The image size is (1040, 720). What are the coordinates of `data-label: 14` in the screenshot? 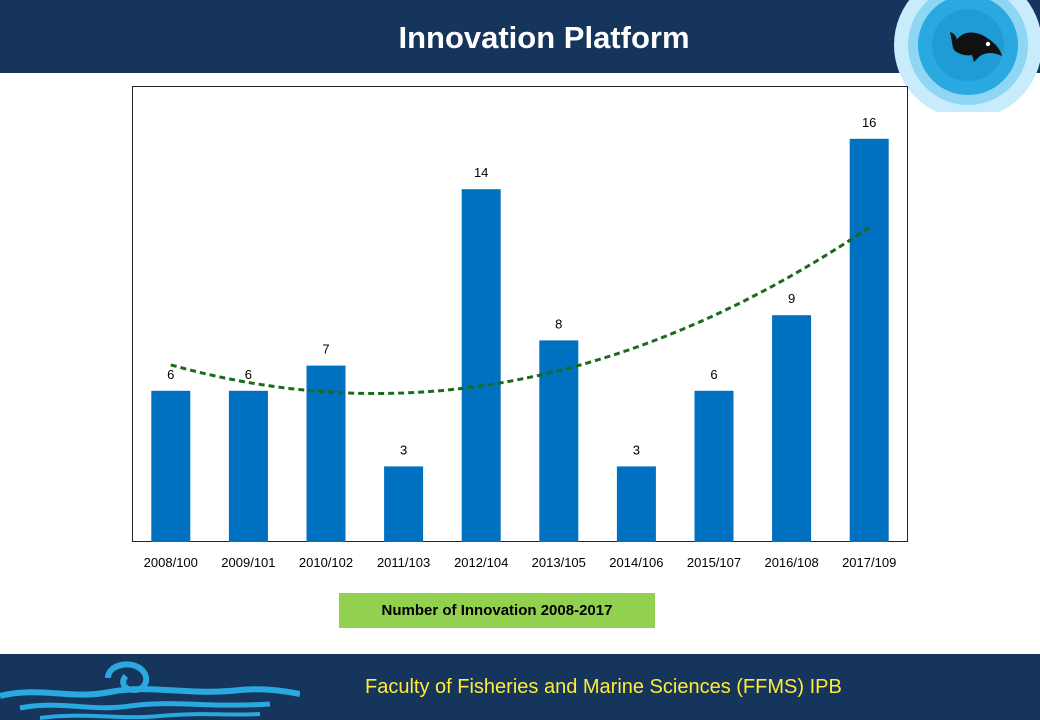 It's located at (481, 172).